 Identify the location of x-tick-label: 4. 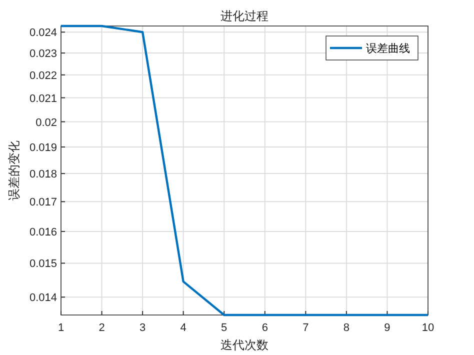
(183, 328).